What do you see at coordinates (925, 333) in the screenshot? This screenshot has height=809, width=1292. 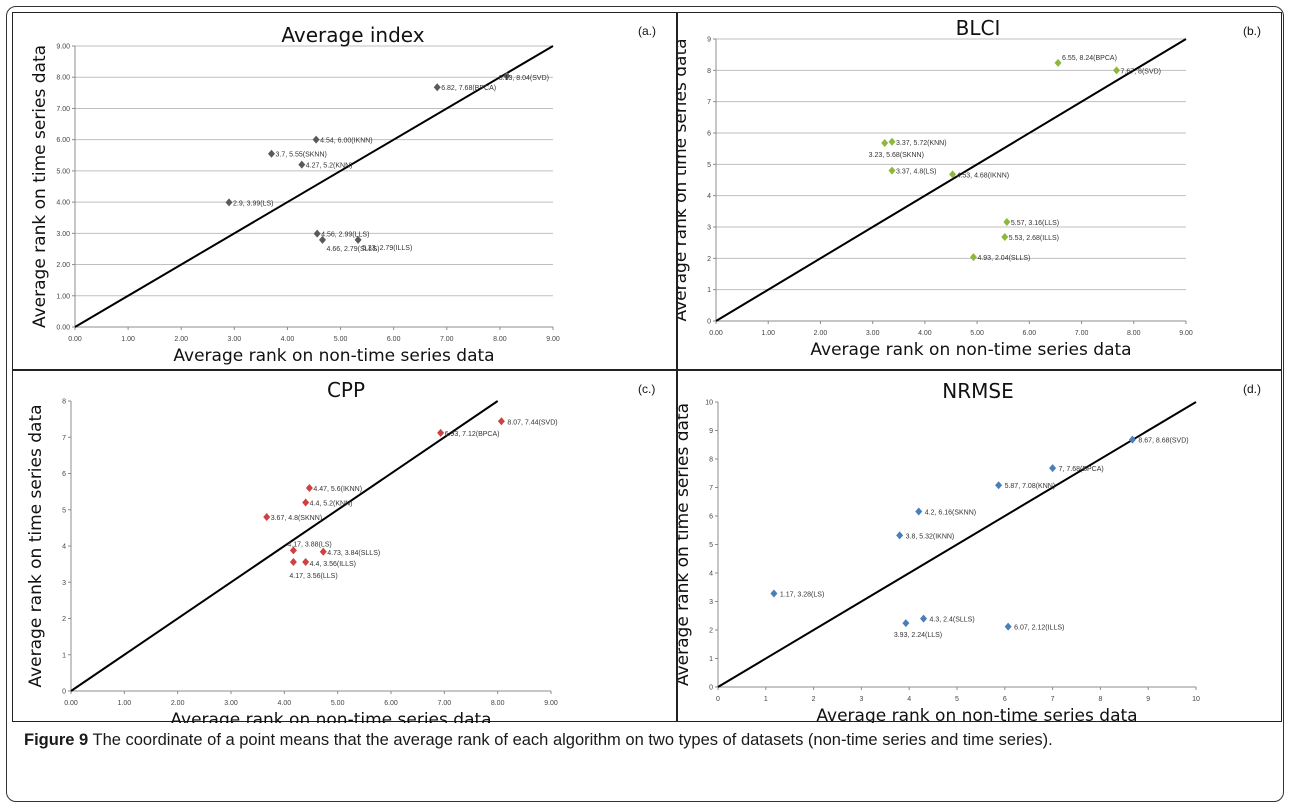 I see `x-tick-label: 4.00` at bounding box center [925, 333].